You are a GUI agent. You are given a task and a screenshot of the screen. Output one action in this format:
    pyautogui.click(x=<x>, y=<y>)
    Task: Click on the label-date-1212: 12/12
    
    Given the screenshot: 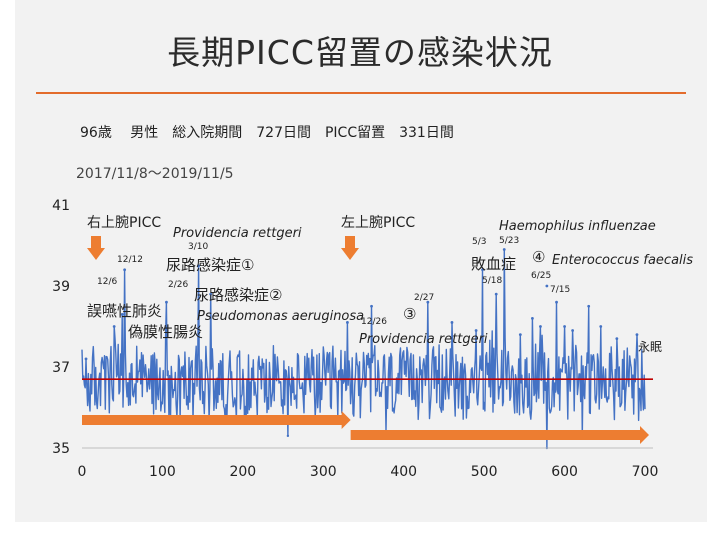 What is the action you would take?
    pyautogui.click(x=130, y=260)
    